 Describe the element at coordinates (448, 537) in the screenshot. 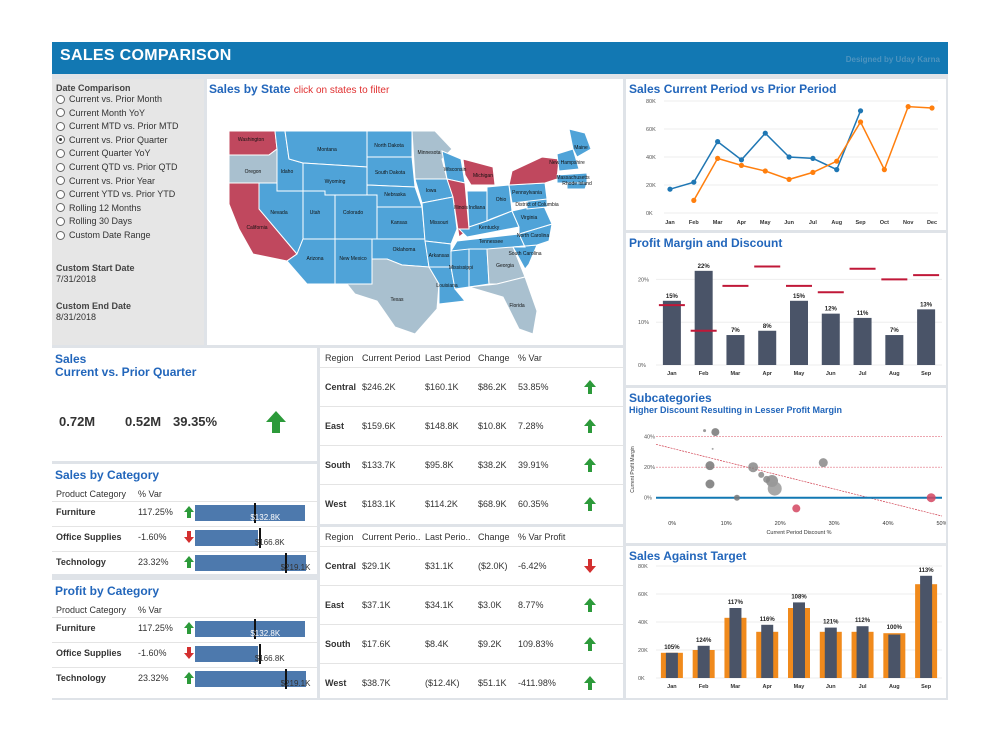

I see `column-header: Last Perio..` at that location.